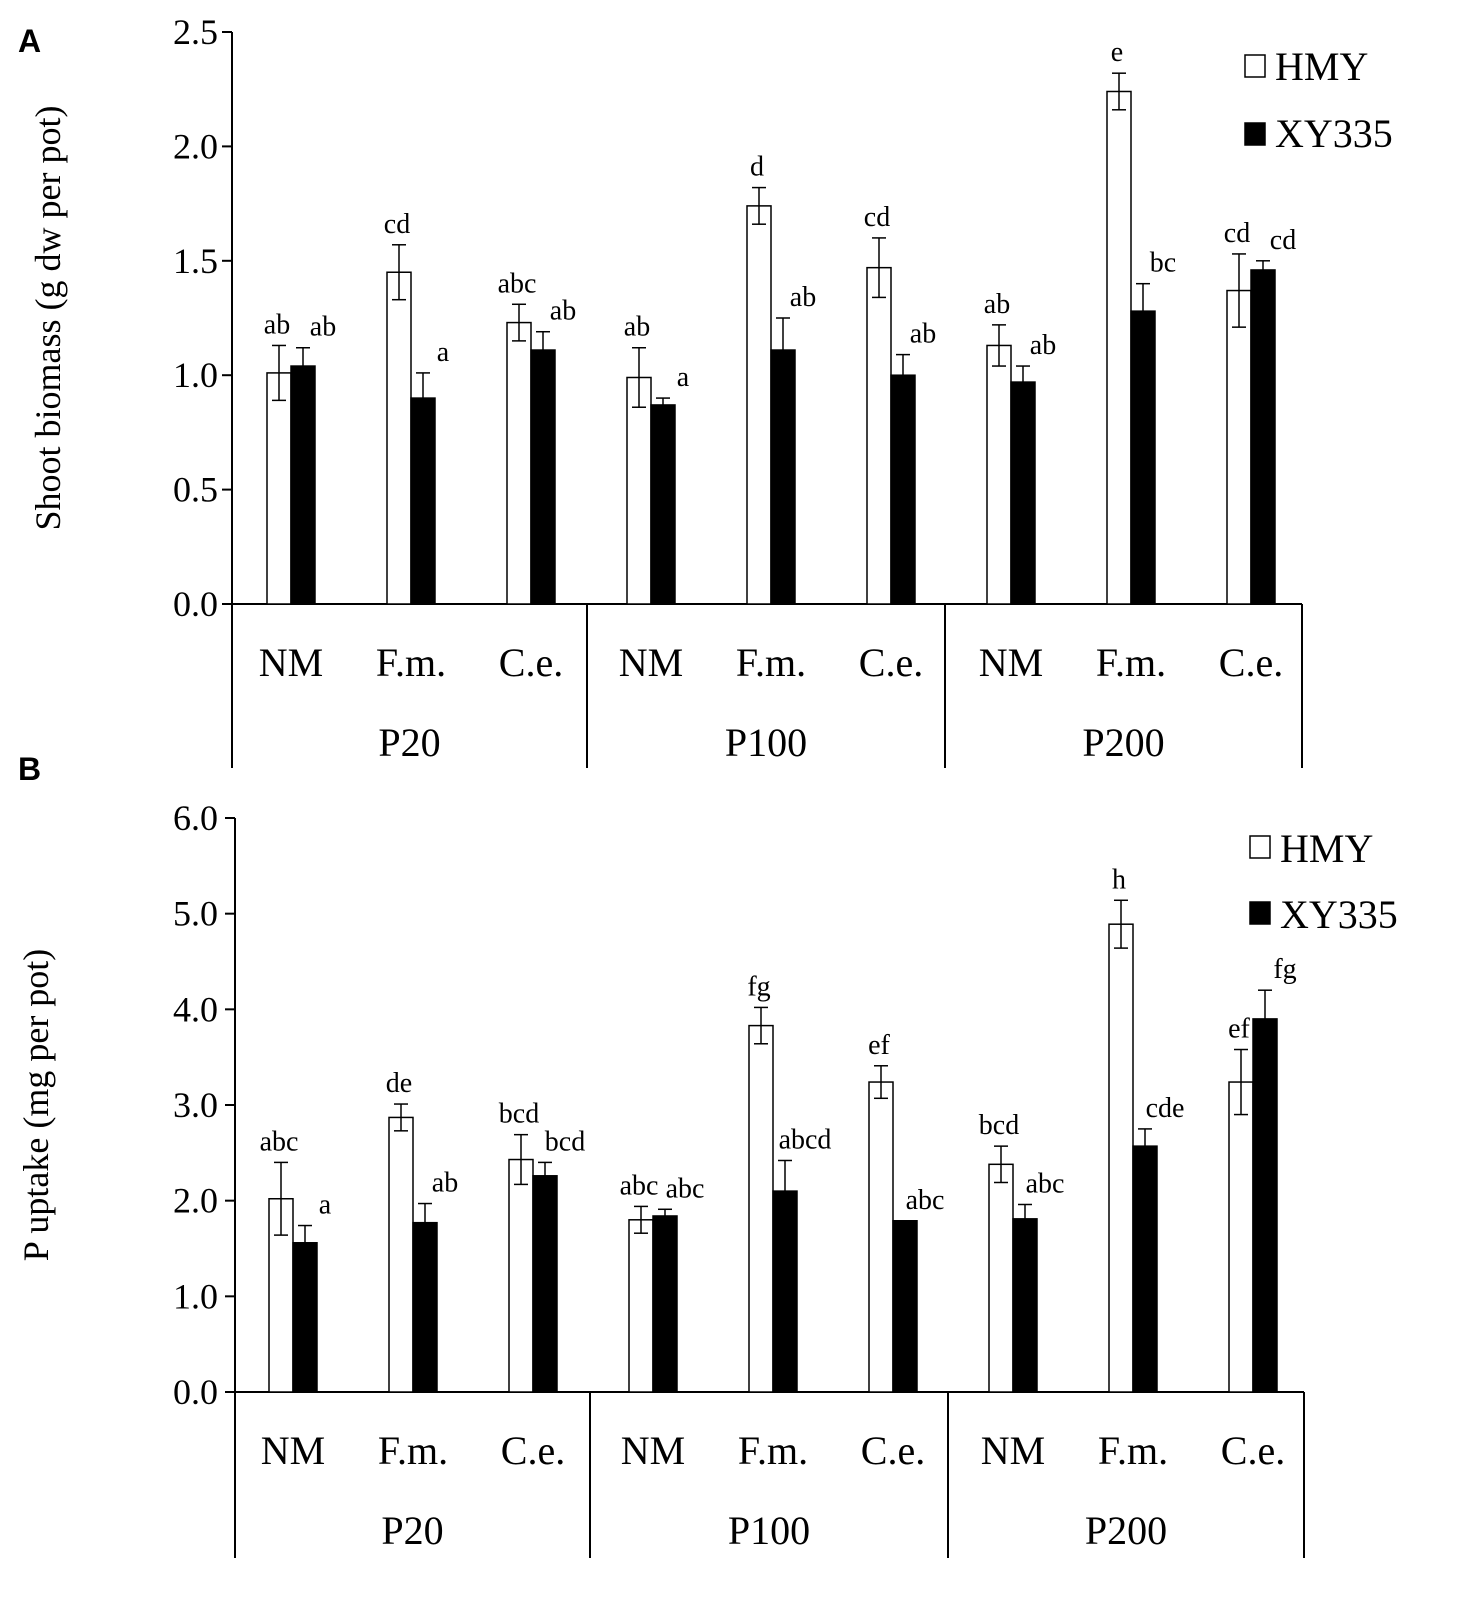 This screenshot has width=1467, height=1610. What do you see at coordinates (195, 818) in the screenshot?
I see `y-tick-label: 6.0` at bounding box center [195, 818].